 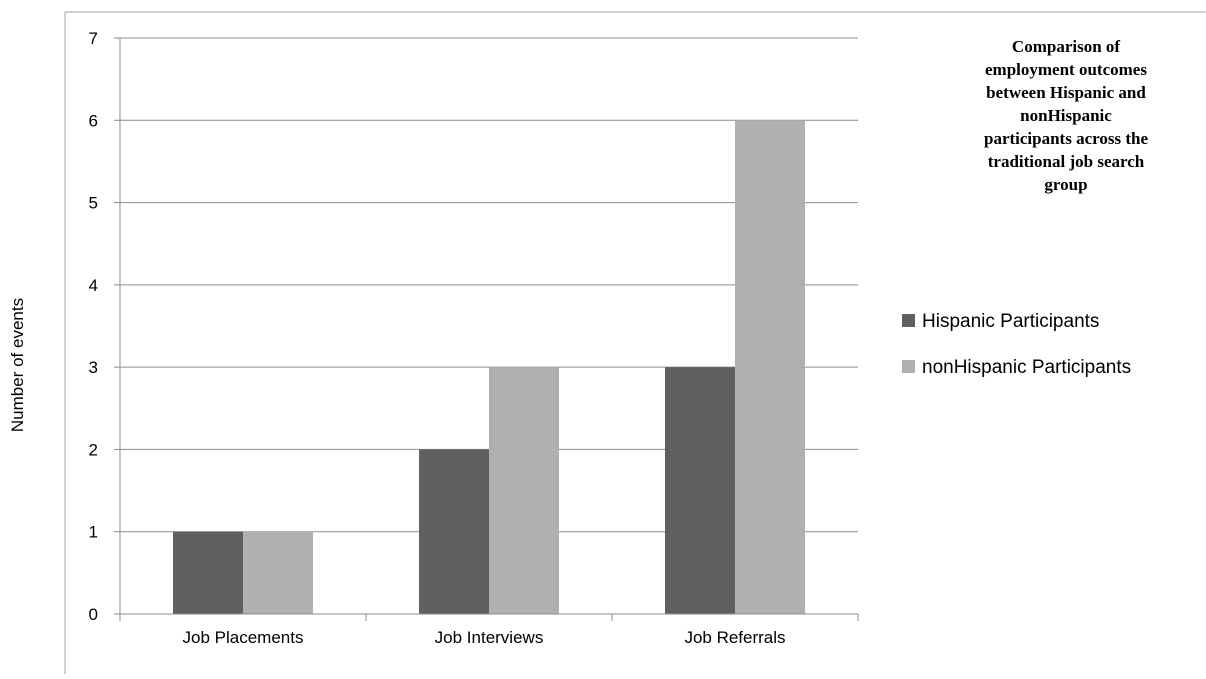 I want to click on y-tick-label: 3, so click(x=93, y=367).